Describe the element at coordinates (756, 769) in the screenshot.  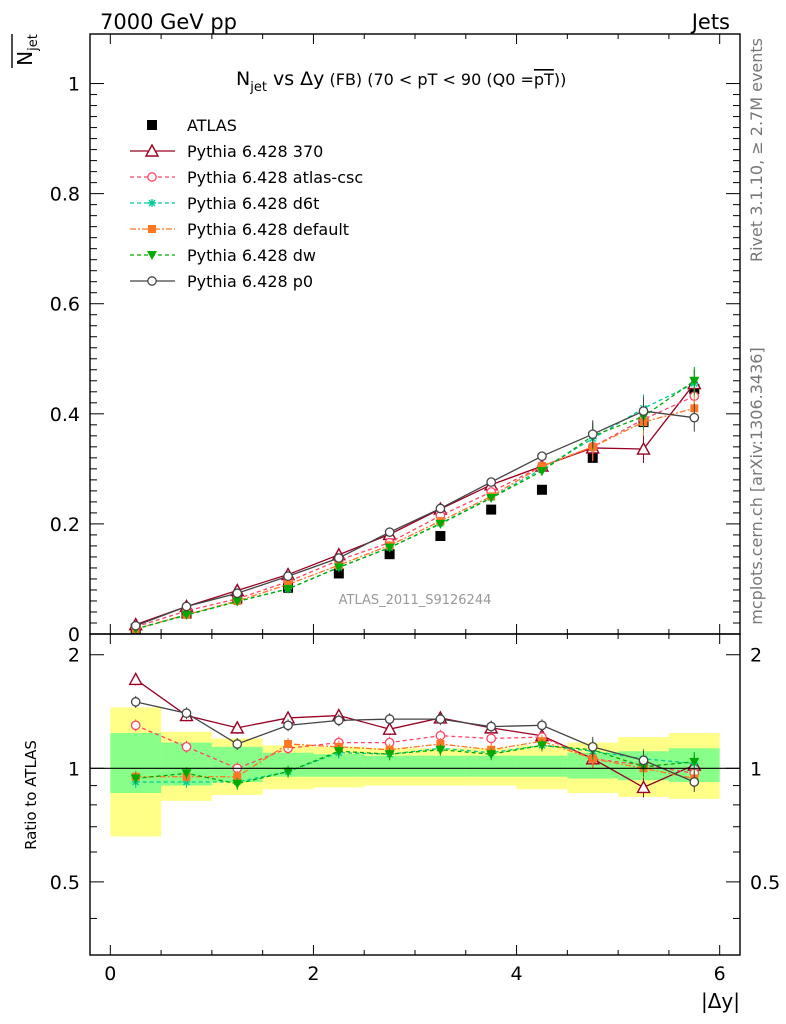
I see `ratio-tick-label-right: 1` at that location.